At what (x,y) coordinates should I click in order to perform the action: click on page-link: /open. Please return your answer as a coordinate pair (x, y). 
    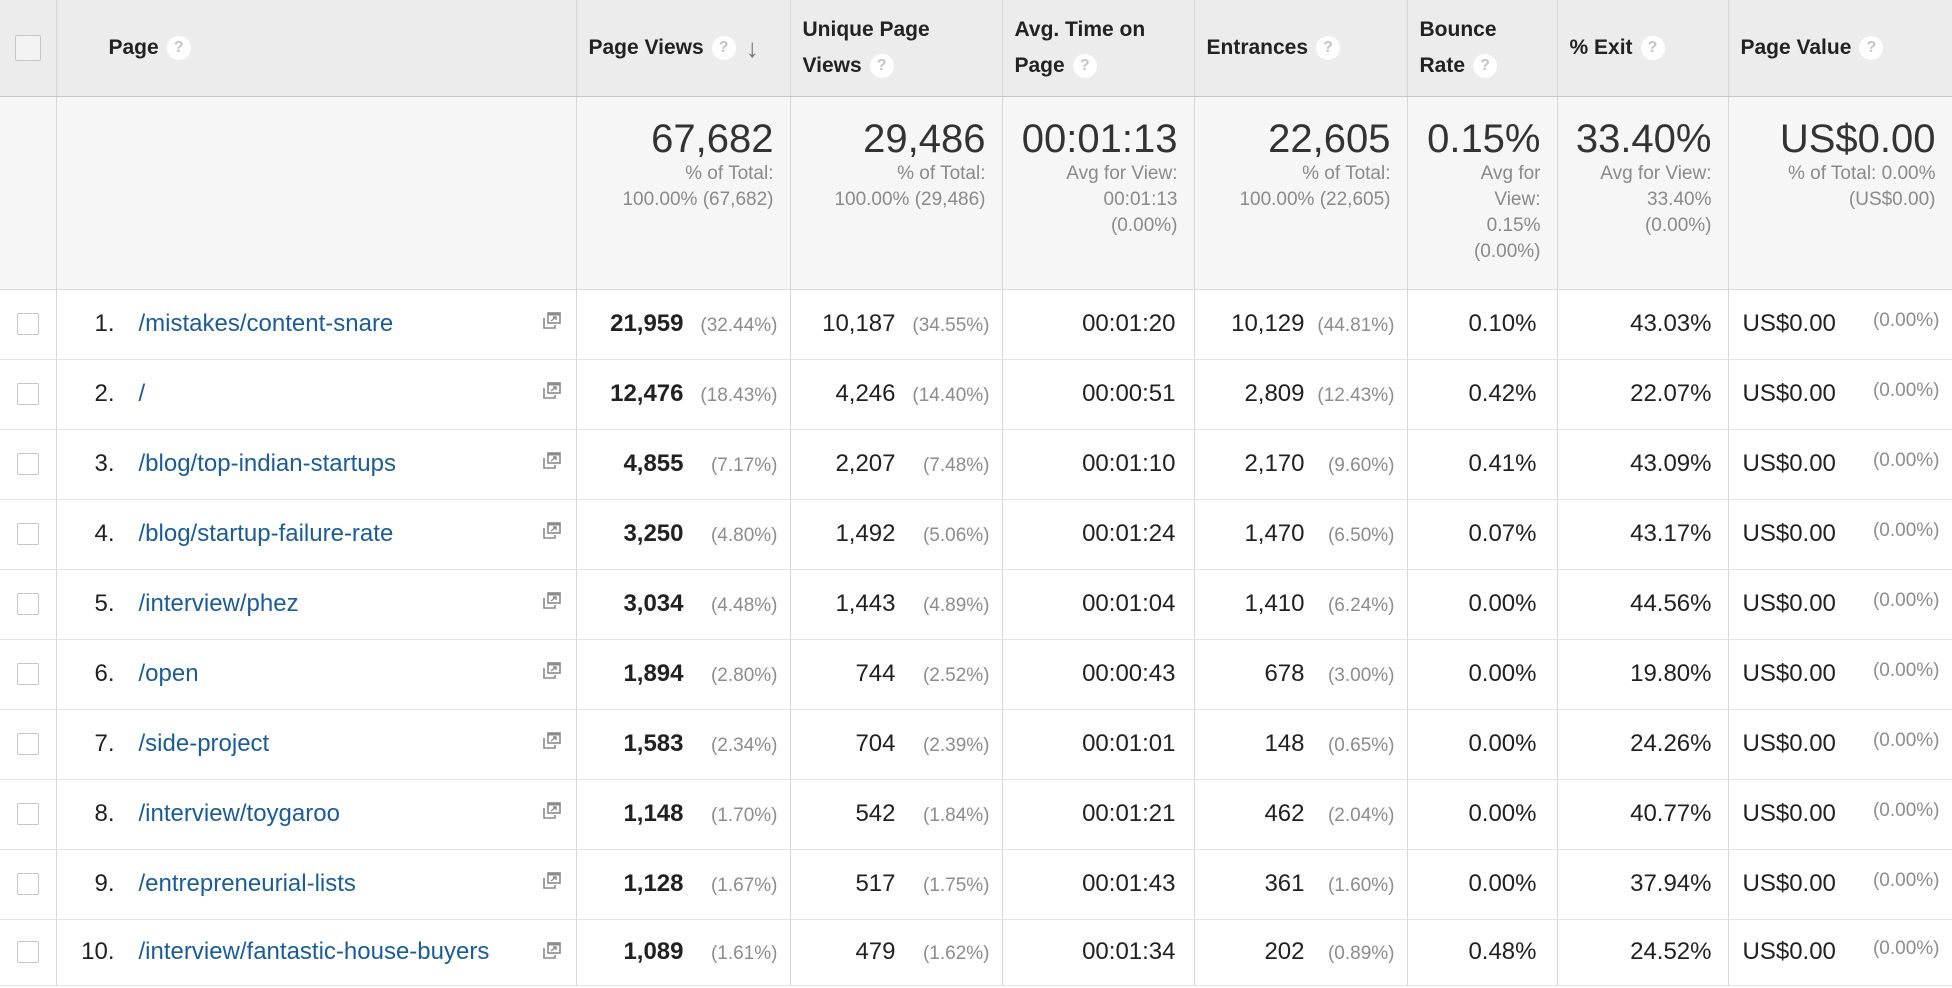
    Looking at the image, I should click on (168, 673).